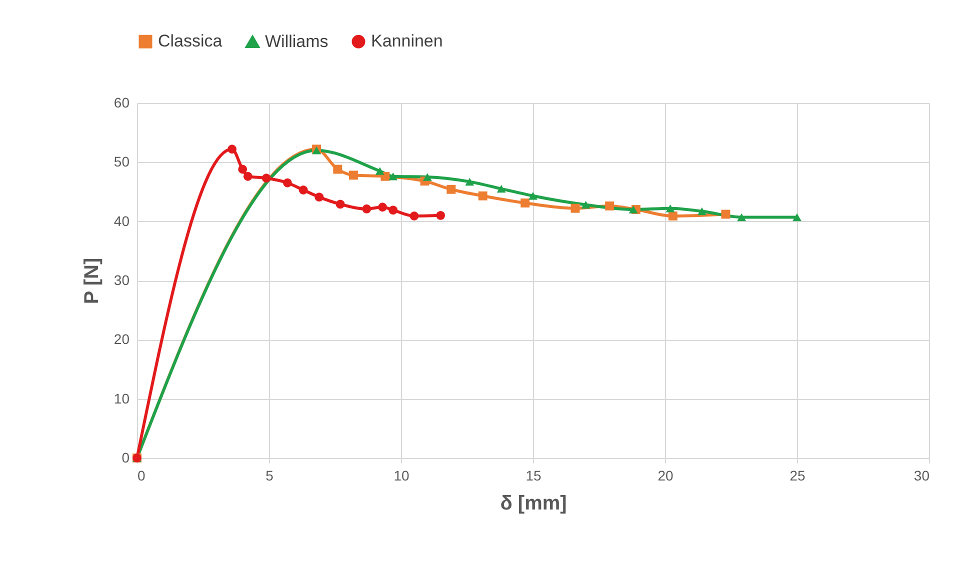  Describe the element at coordinates (190, 41) in the screenshot. I see `legend-label: Classica` at that location.